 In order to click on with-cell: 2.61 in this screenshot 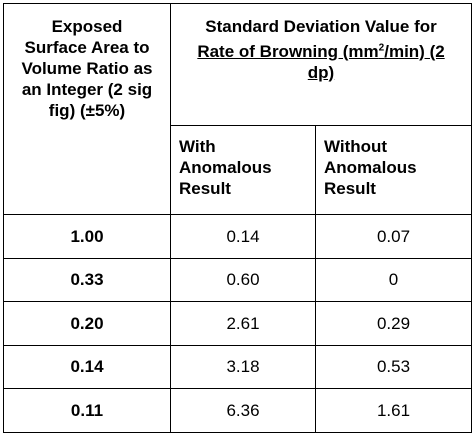, I will do `click(243, 323)`.